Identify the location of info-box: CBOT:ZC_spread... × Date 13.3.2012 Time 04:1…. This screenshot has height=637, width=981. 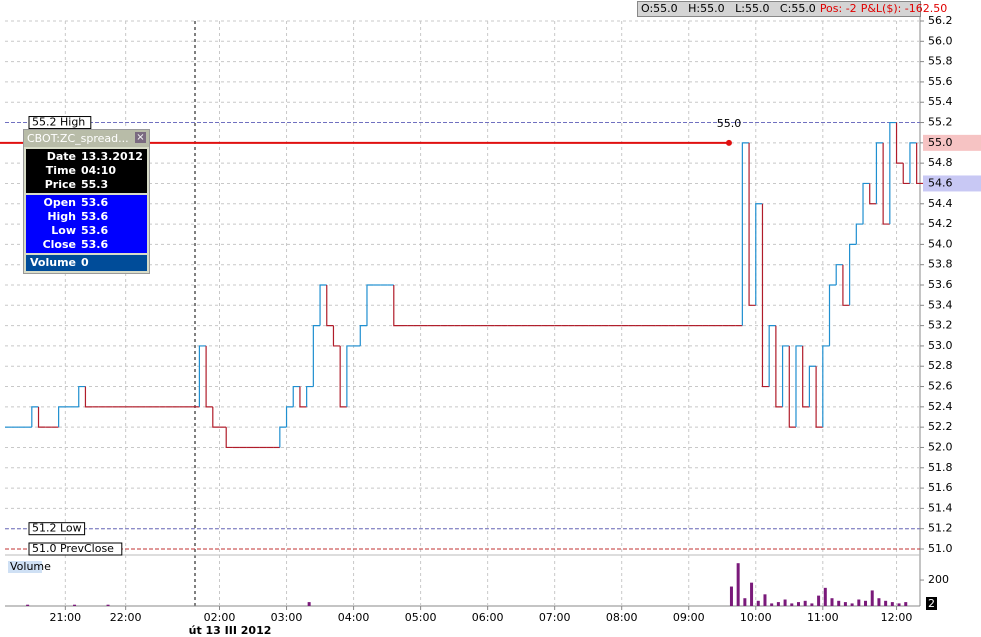
(86, 201).